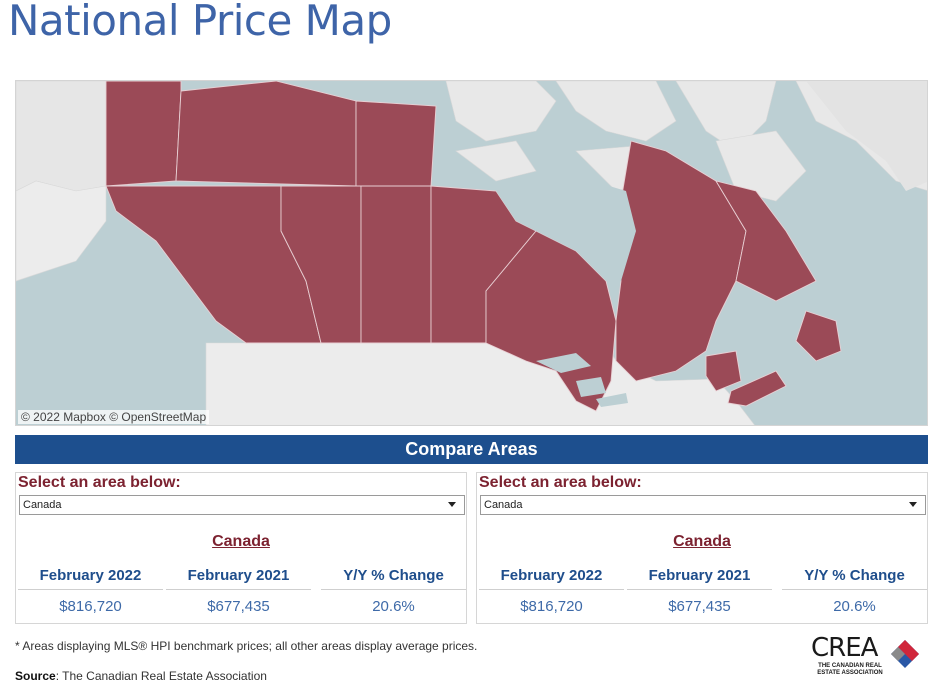 This screenshot has height=684, width=936. What do you see at coordinates (905, 654) in the screenshot?
I see `crea-mark-icon` at bounding box center [905, 654].